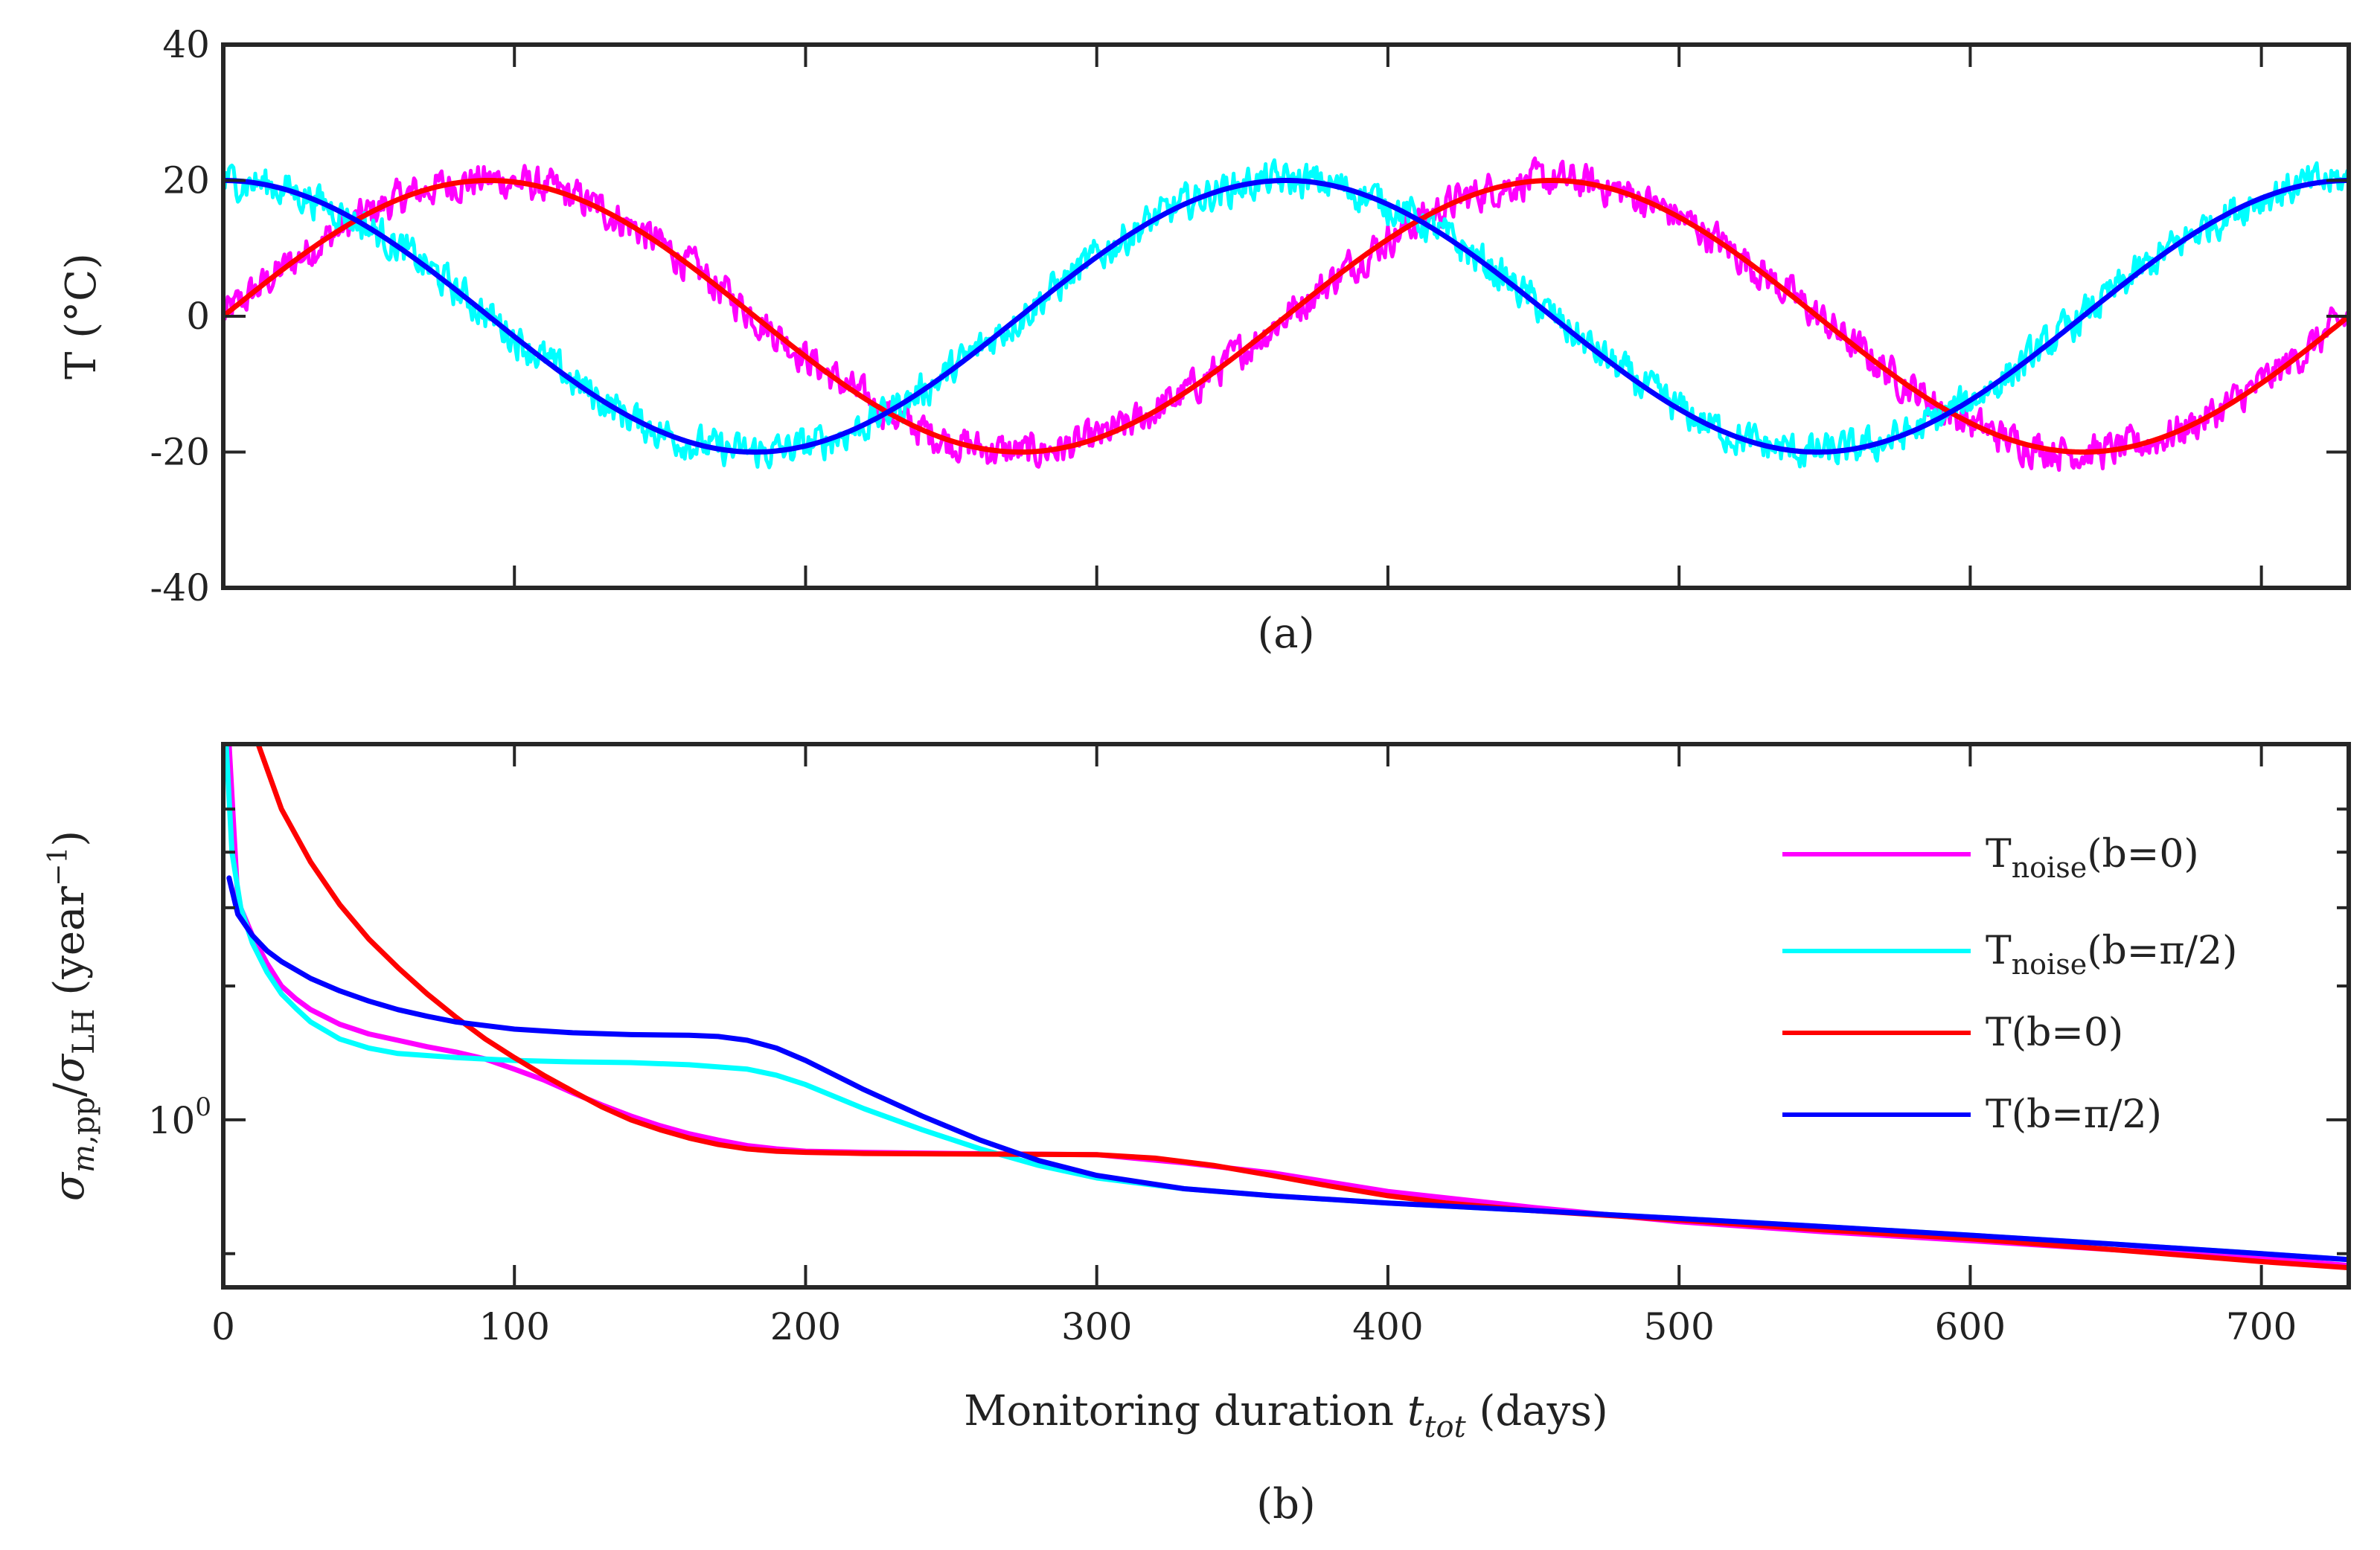 This screenshot has height=1550, width=2380. I want to click on panel-b-x-tick-label: 500, so click(1678, 1326).